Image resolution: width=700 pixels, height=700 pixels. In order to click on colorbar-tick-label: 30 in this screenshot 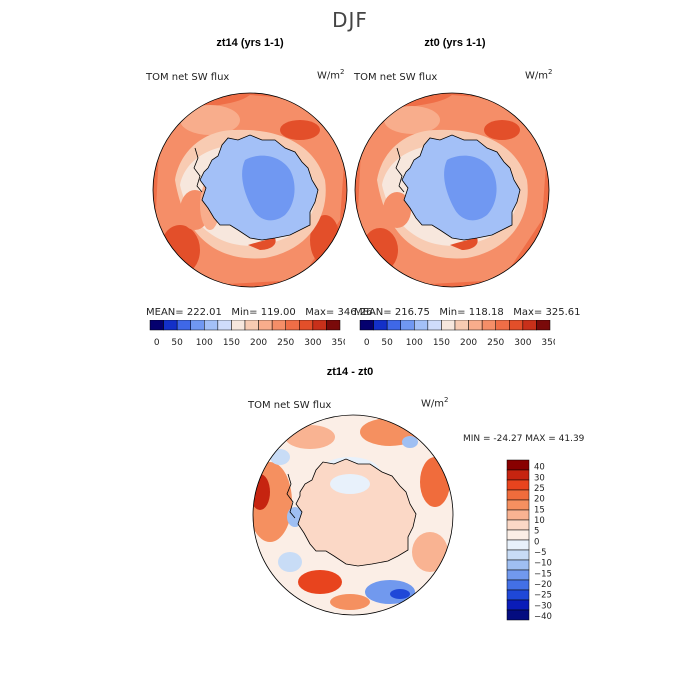, I will do `click(539, 478)`.